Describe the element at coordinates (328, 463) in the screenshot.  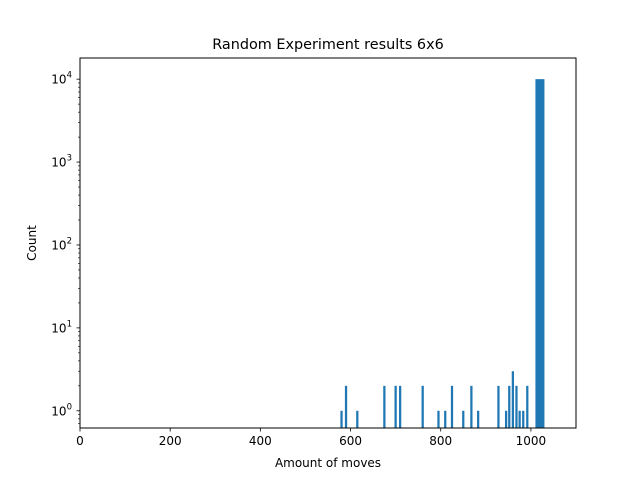
I see `x-axis-label: Amount of moves` at that location.